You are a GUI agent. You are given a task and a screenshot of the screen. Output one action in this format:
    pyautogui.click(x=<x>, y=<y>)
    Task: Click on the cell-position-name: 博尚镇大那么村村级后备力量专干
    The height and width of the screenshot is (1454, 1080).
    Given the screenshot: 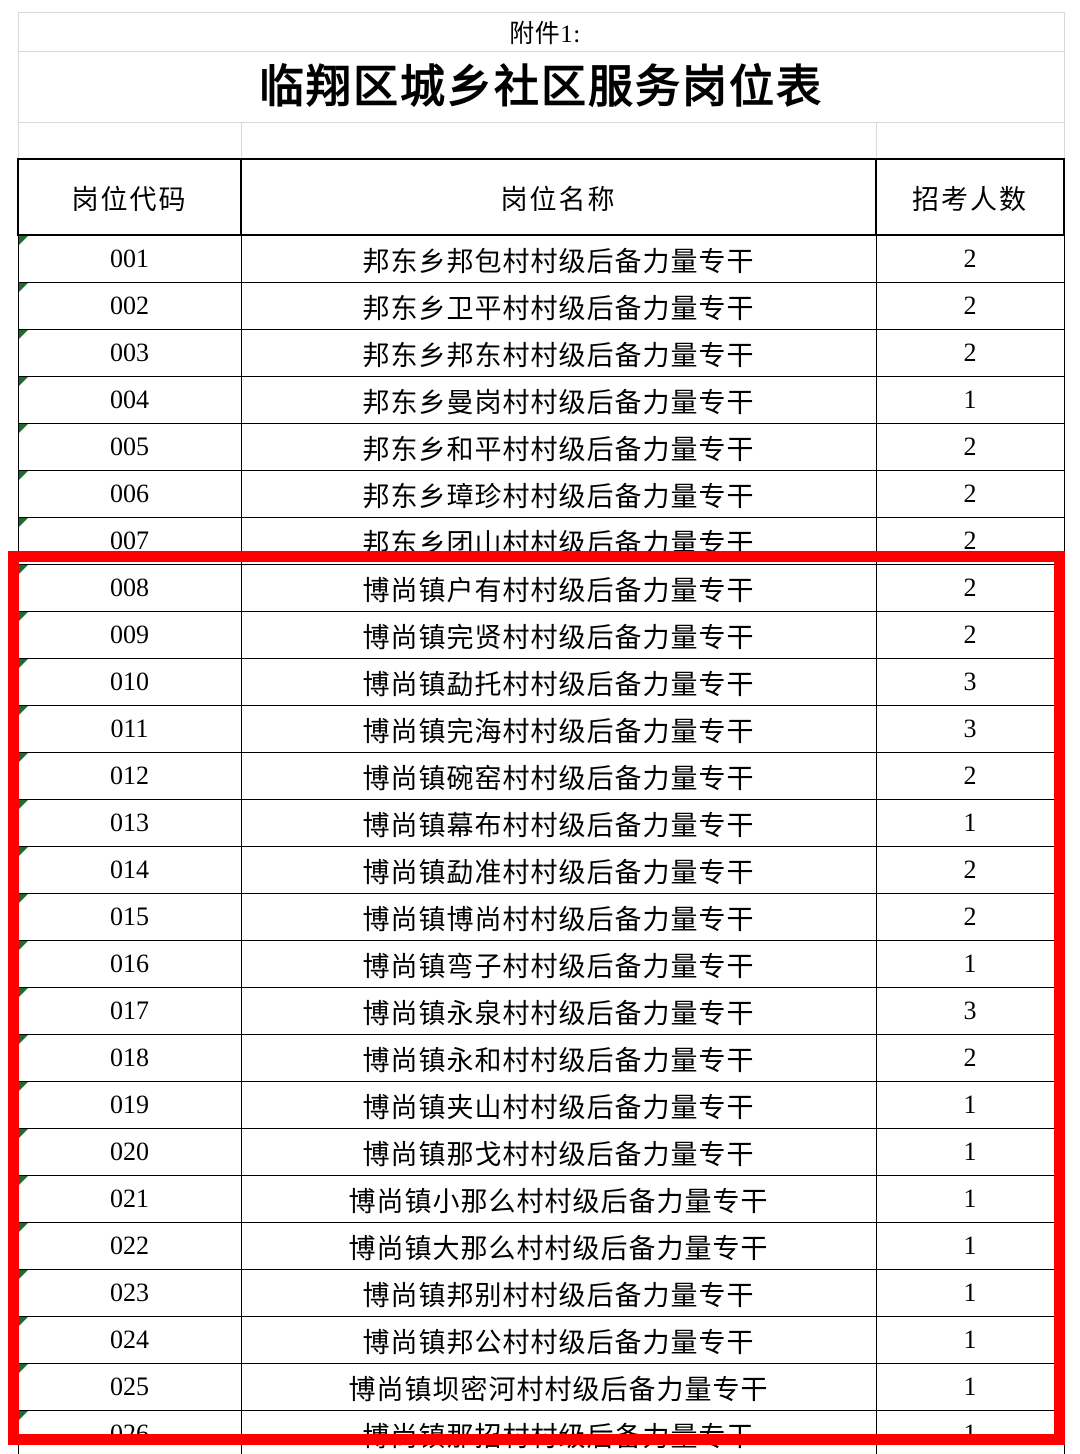 What is the action you would take?
    pyautogui.click(x=558, y=1246)
    